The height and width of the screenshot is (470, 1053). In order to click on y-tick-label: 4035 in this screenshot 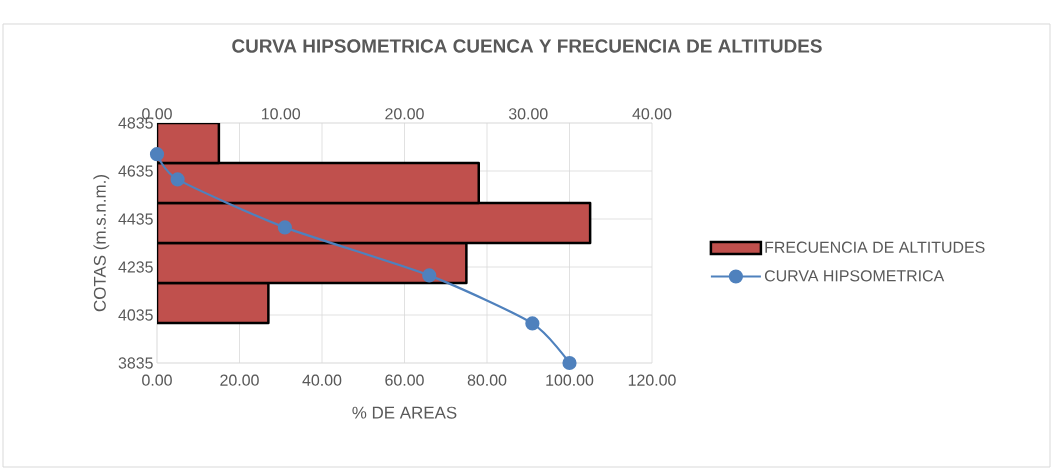, I will do `click(135, 315)`.